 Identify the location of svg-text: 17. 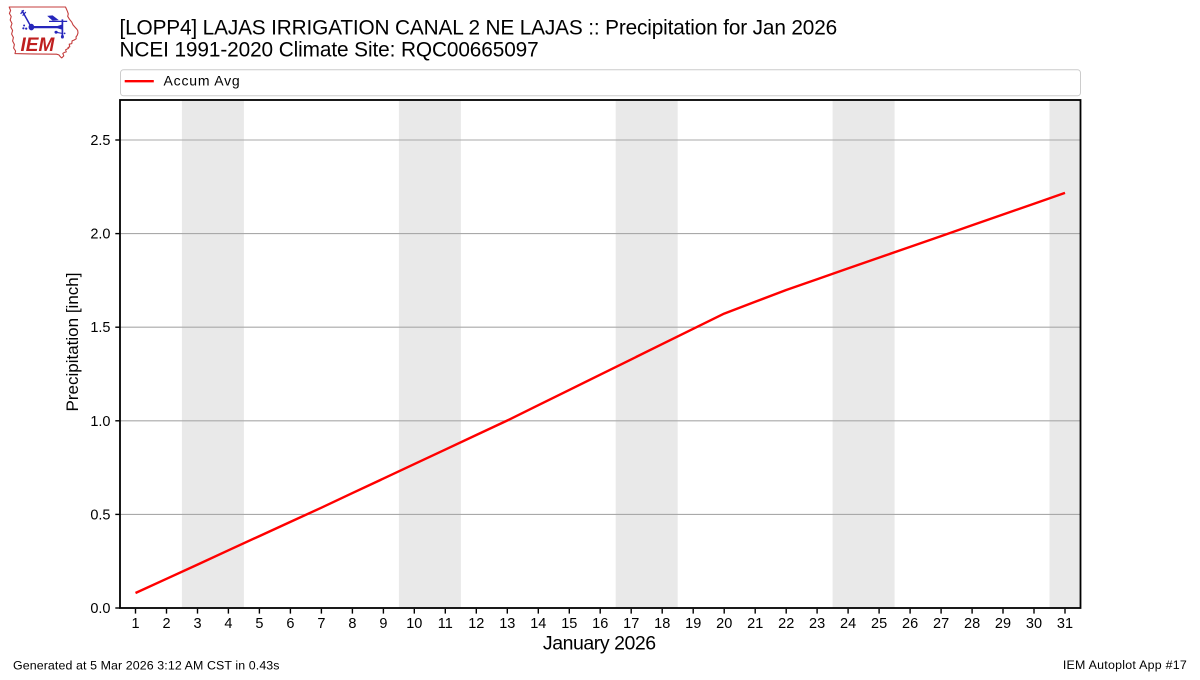
(631, 624).